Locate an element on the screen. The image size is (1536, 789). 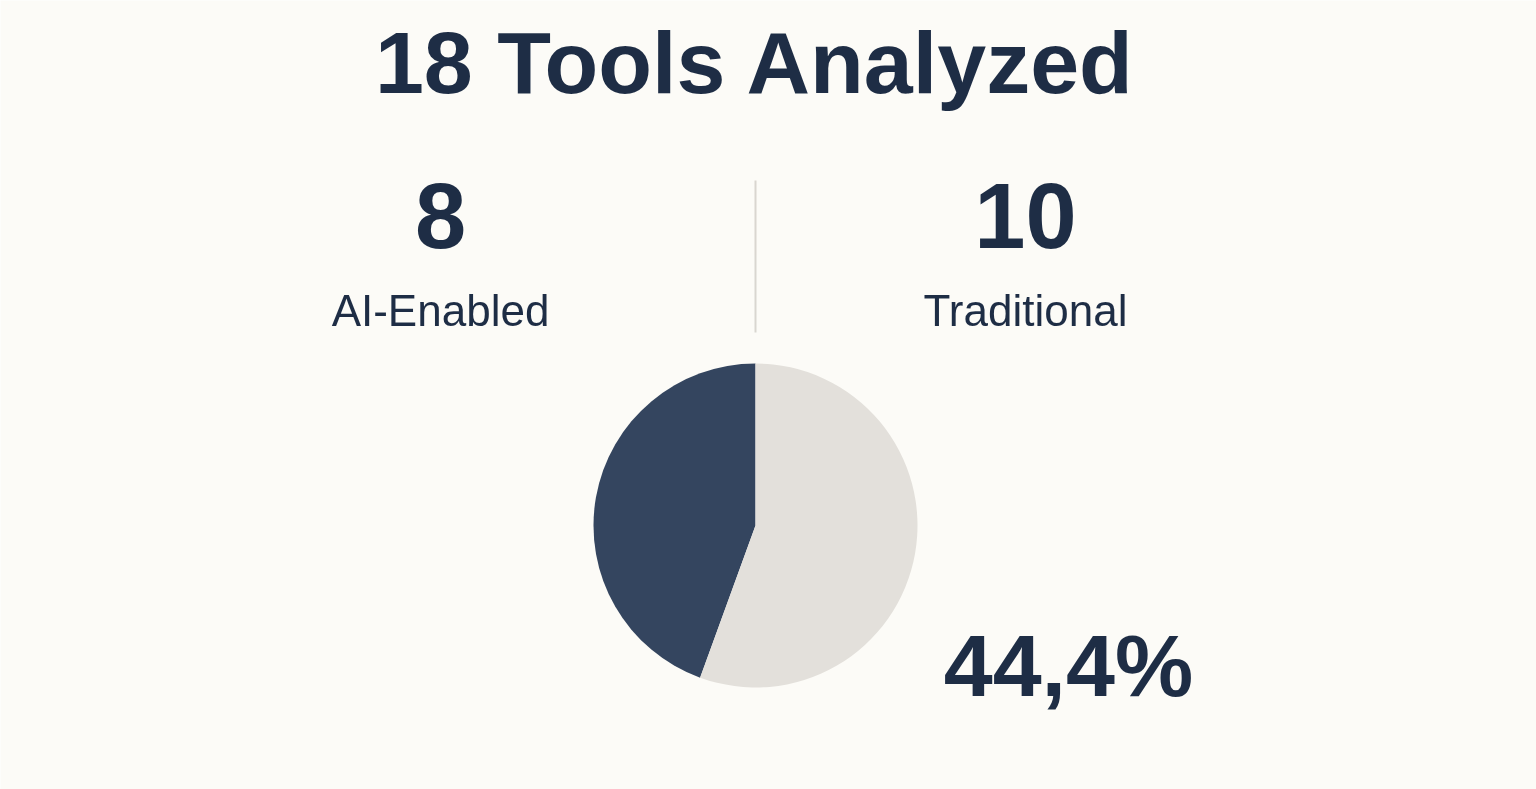
chart-title: 18 Tools Analyzed is located at coordinates (753, 62).